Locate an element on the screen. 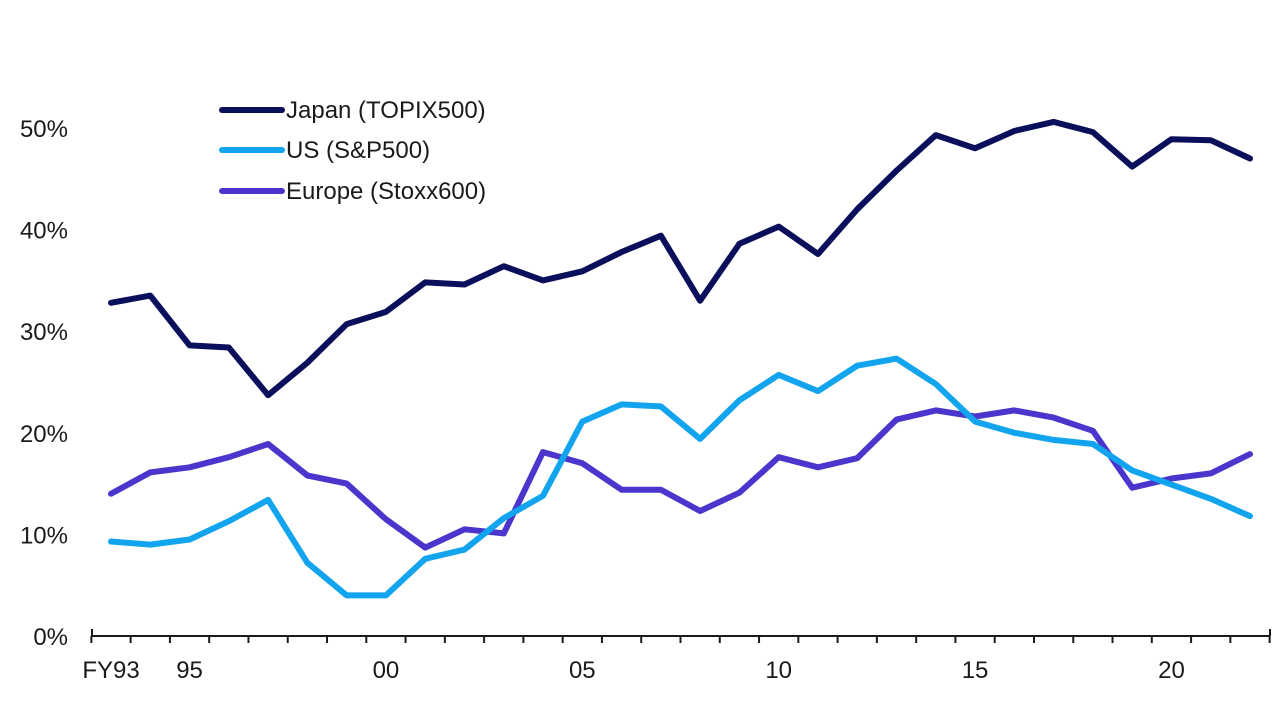  y-tick-label: 20% is located at coordinates (44, 434).